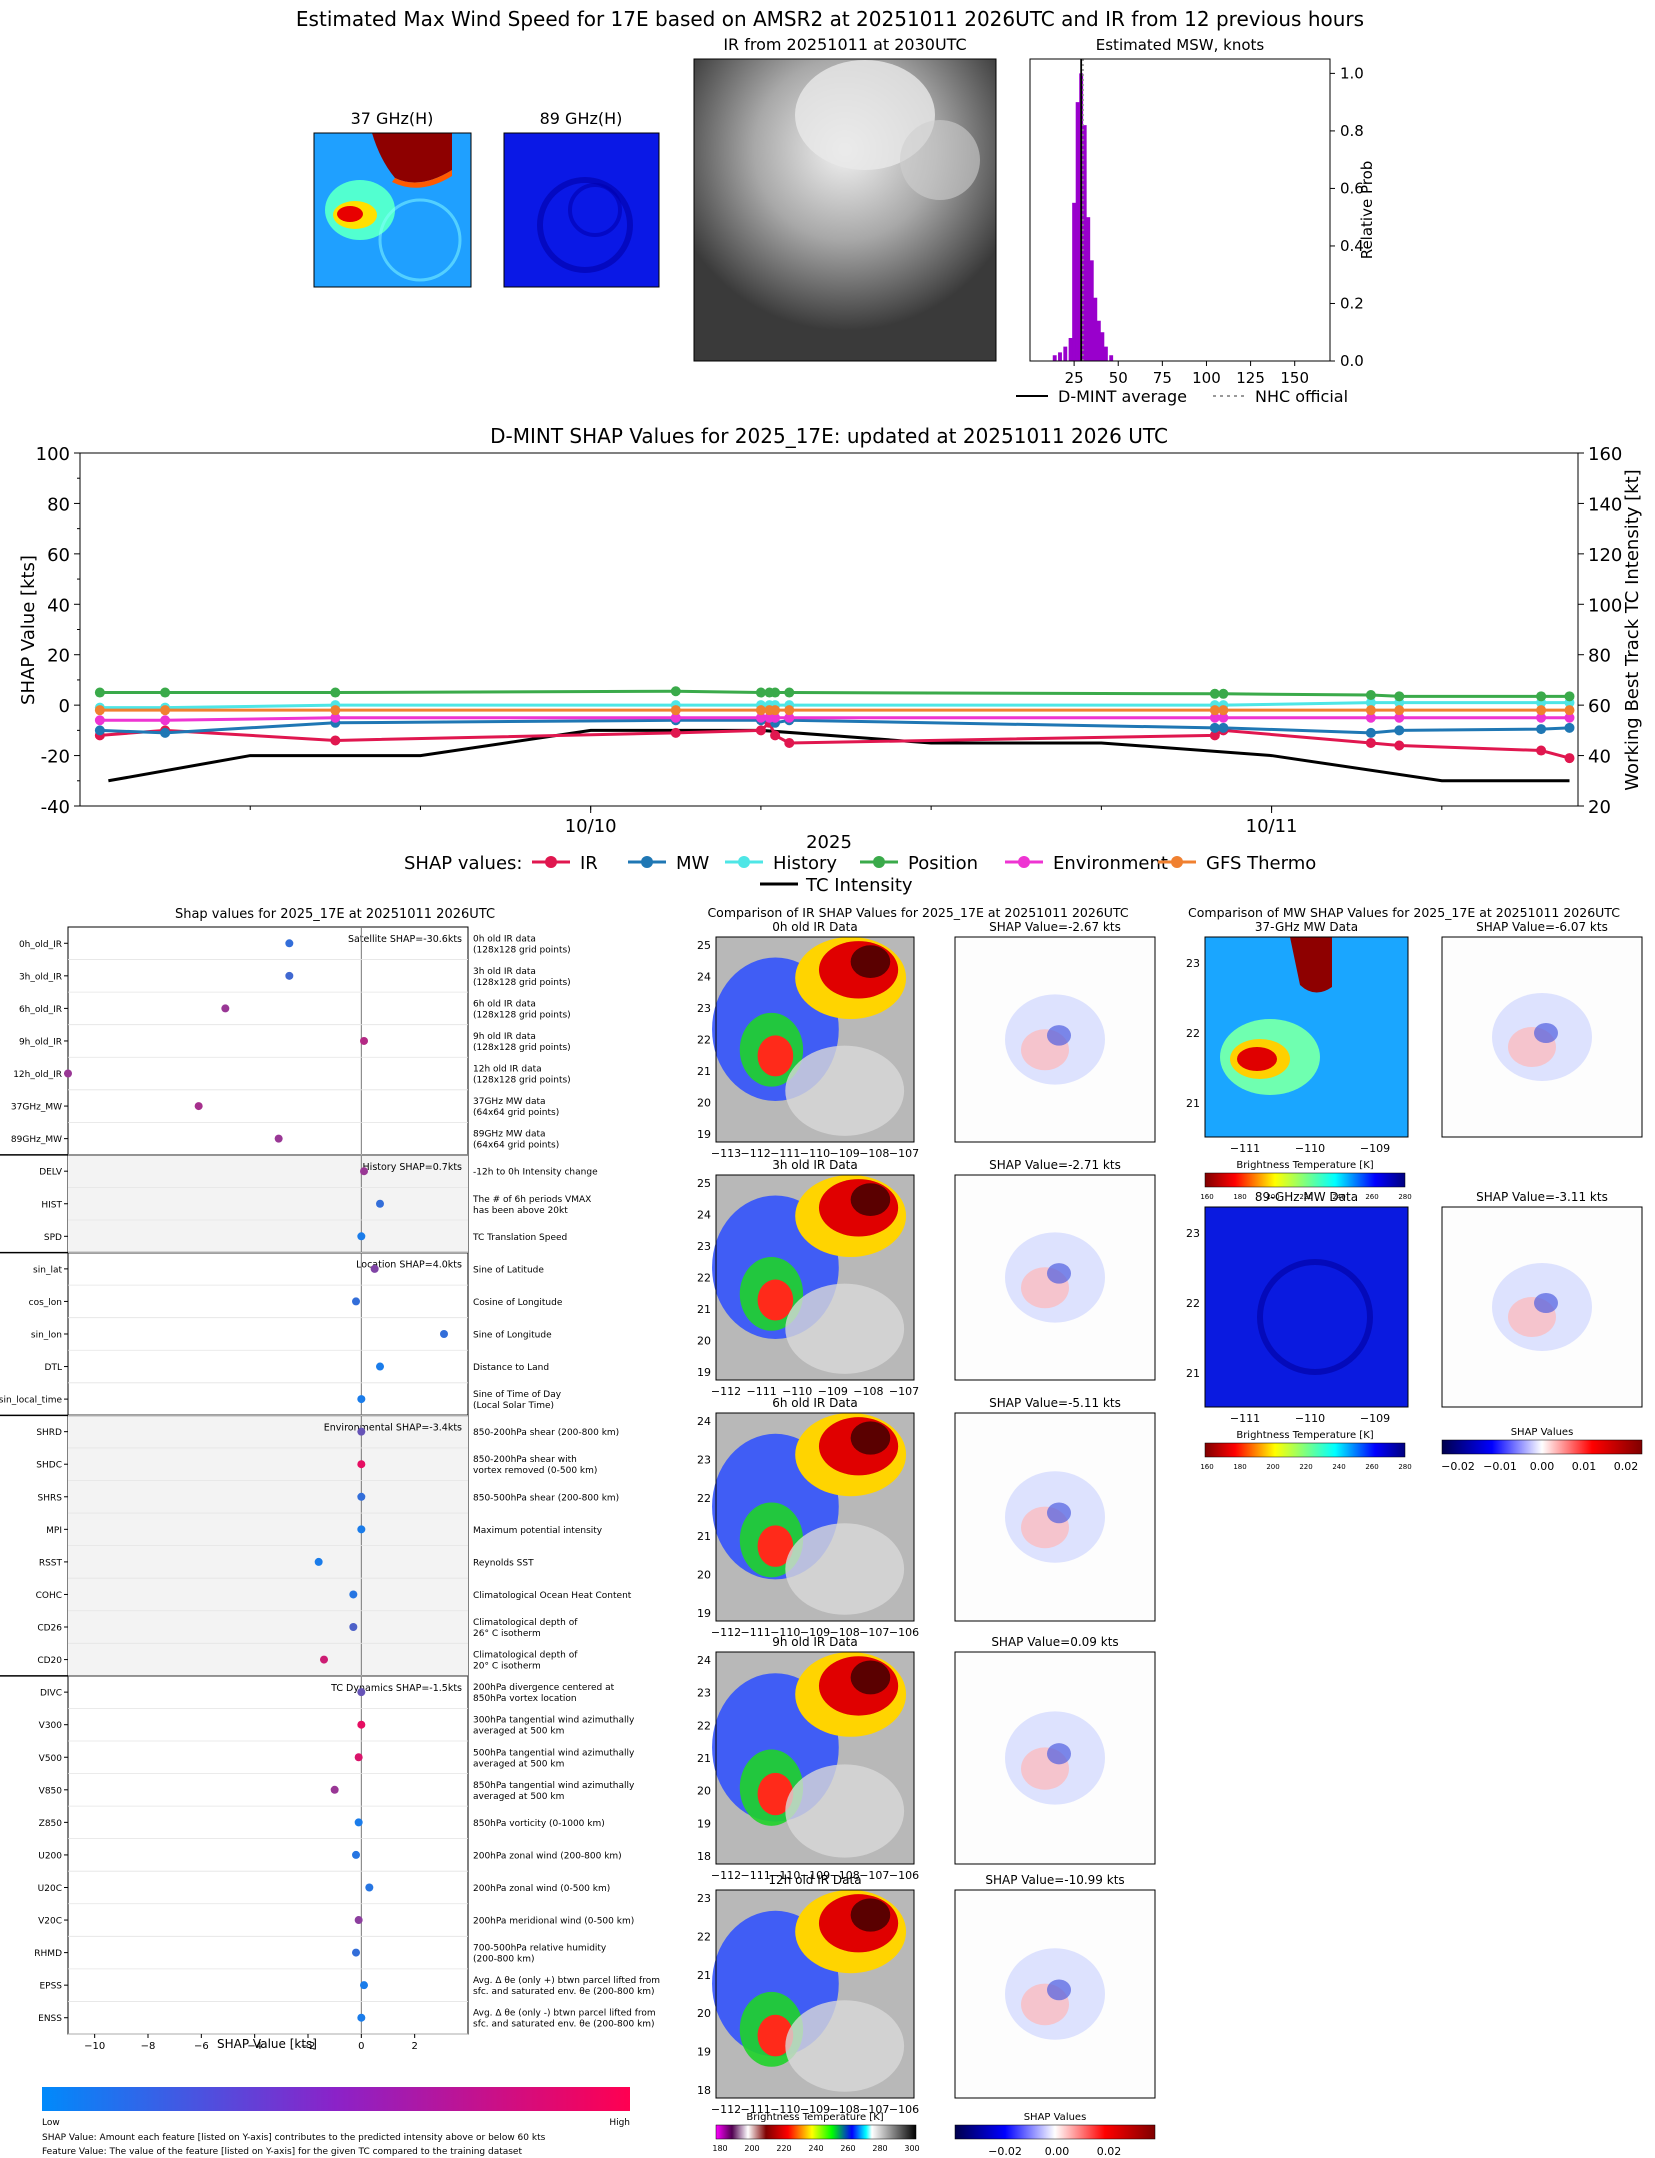  Describe the element at coordinates (815, 2109) in the screenshot. I see `ir-x-tick-label: −109` at that location.